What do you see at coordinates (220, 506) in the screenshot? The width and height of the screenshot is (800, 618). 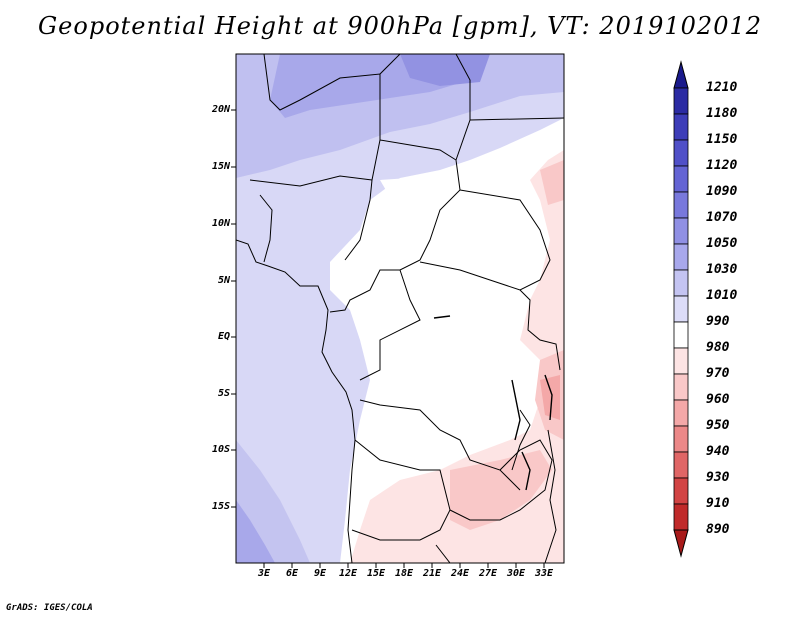 I see `y-tick-label: 15S` at bounding box center [220, 506].